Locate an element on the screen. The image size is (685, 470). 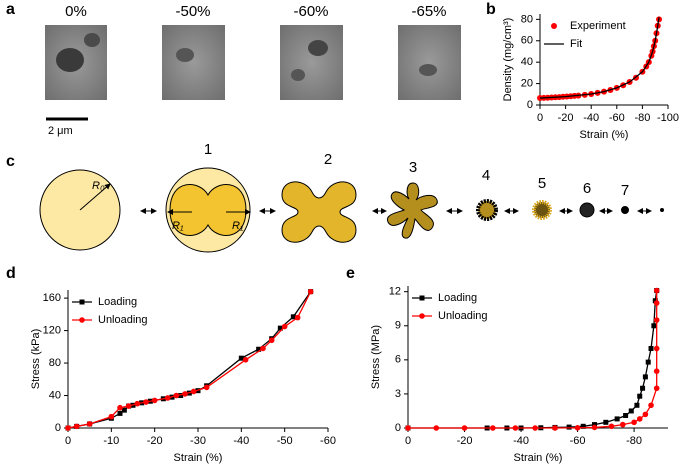
x-tick-label: -50 is located at coordinates (285, 441).